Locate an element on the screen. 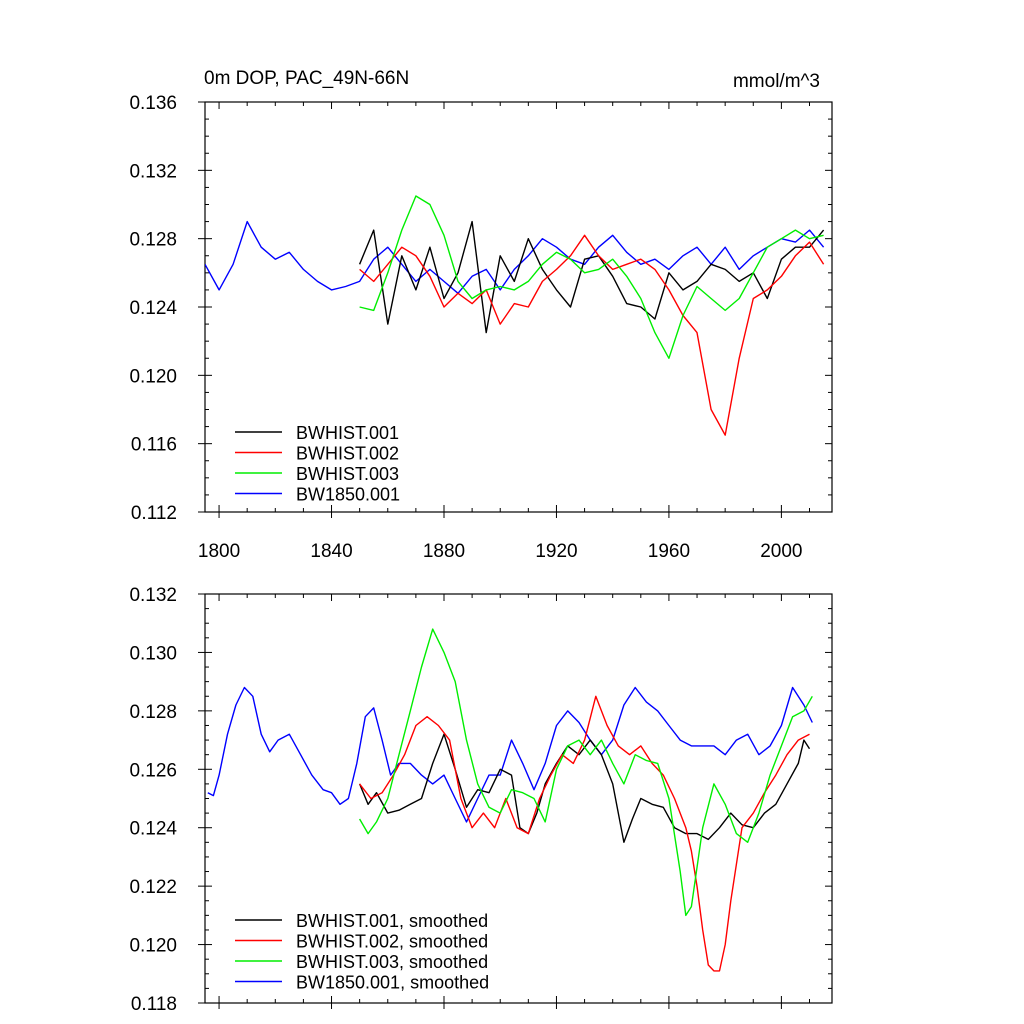 The image size is (1024, 1024). x-tick-label: 1960 is located at coordinates (669, 551).